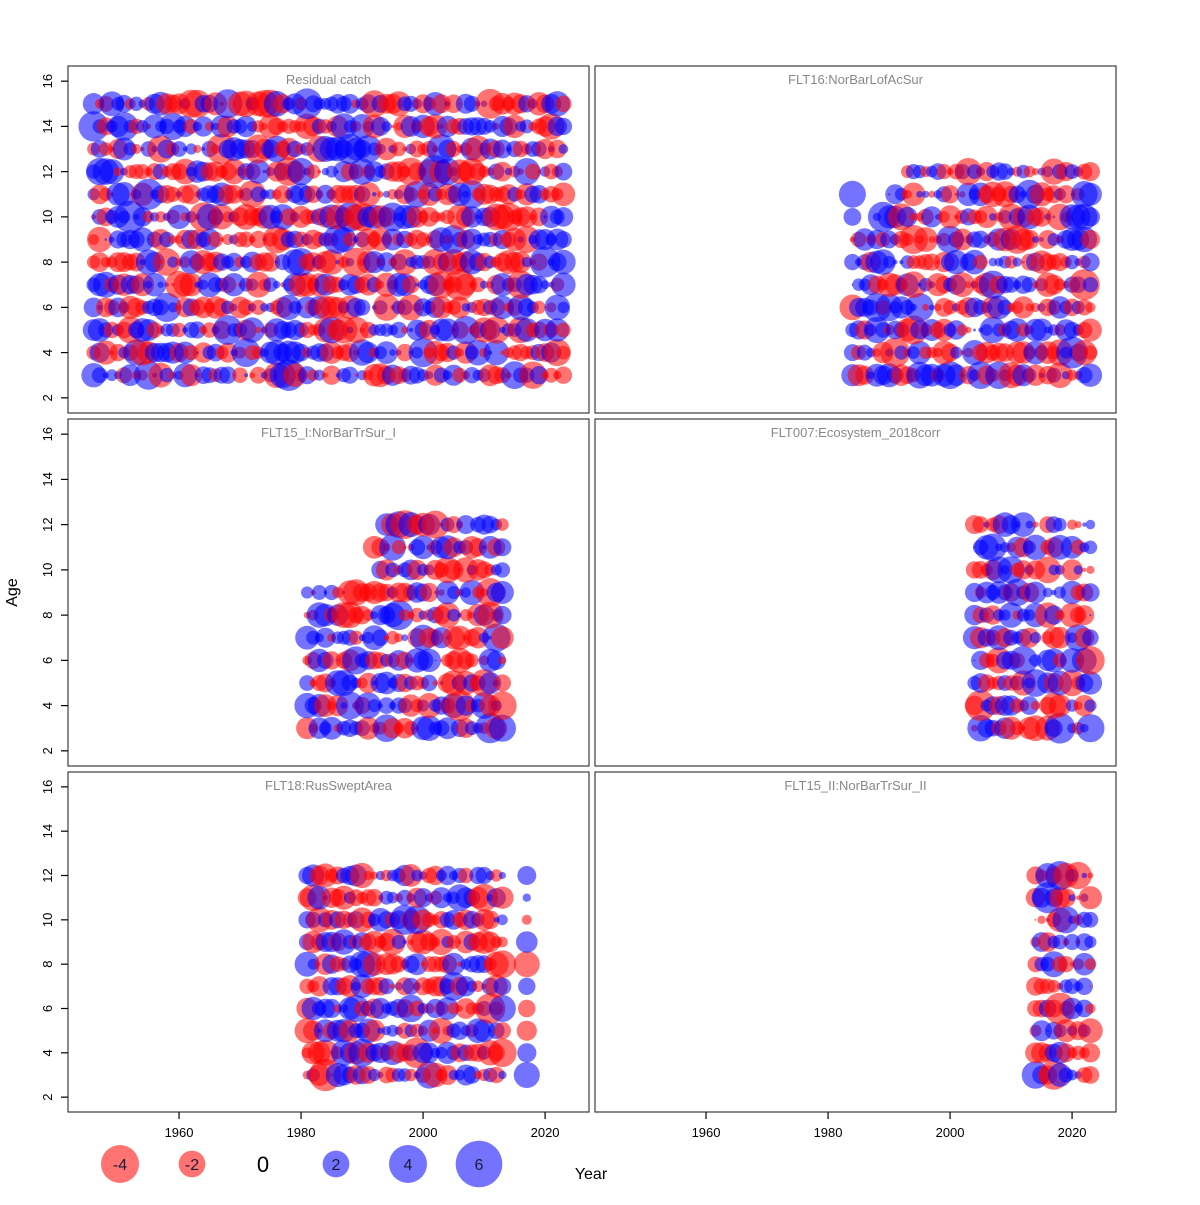 Image resolution: width=1200 pixels, height=1205 pixels. I want to click on legend-label: -2, so click(192, 1165).